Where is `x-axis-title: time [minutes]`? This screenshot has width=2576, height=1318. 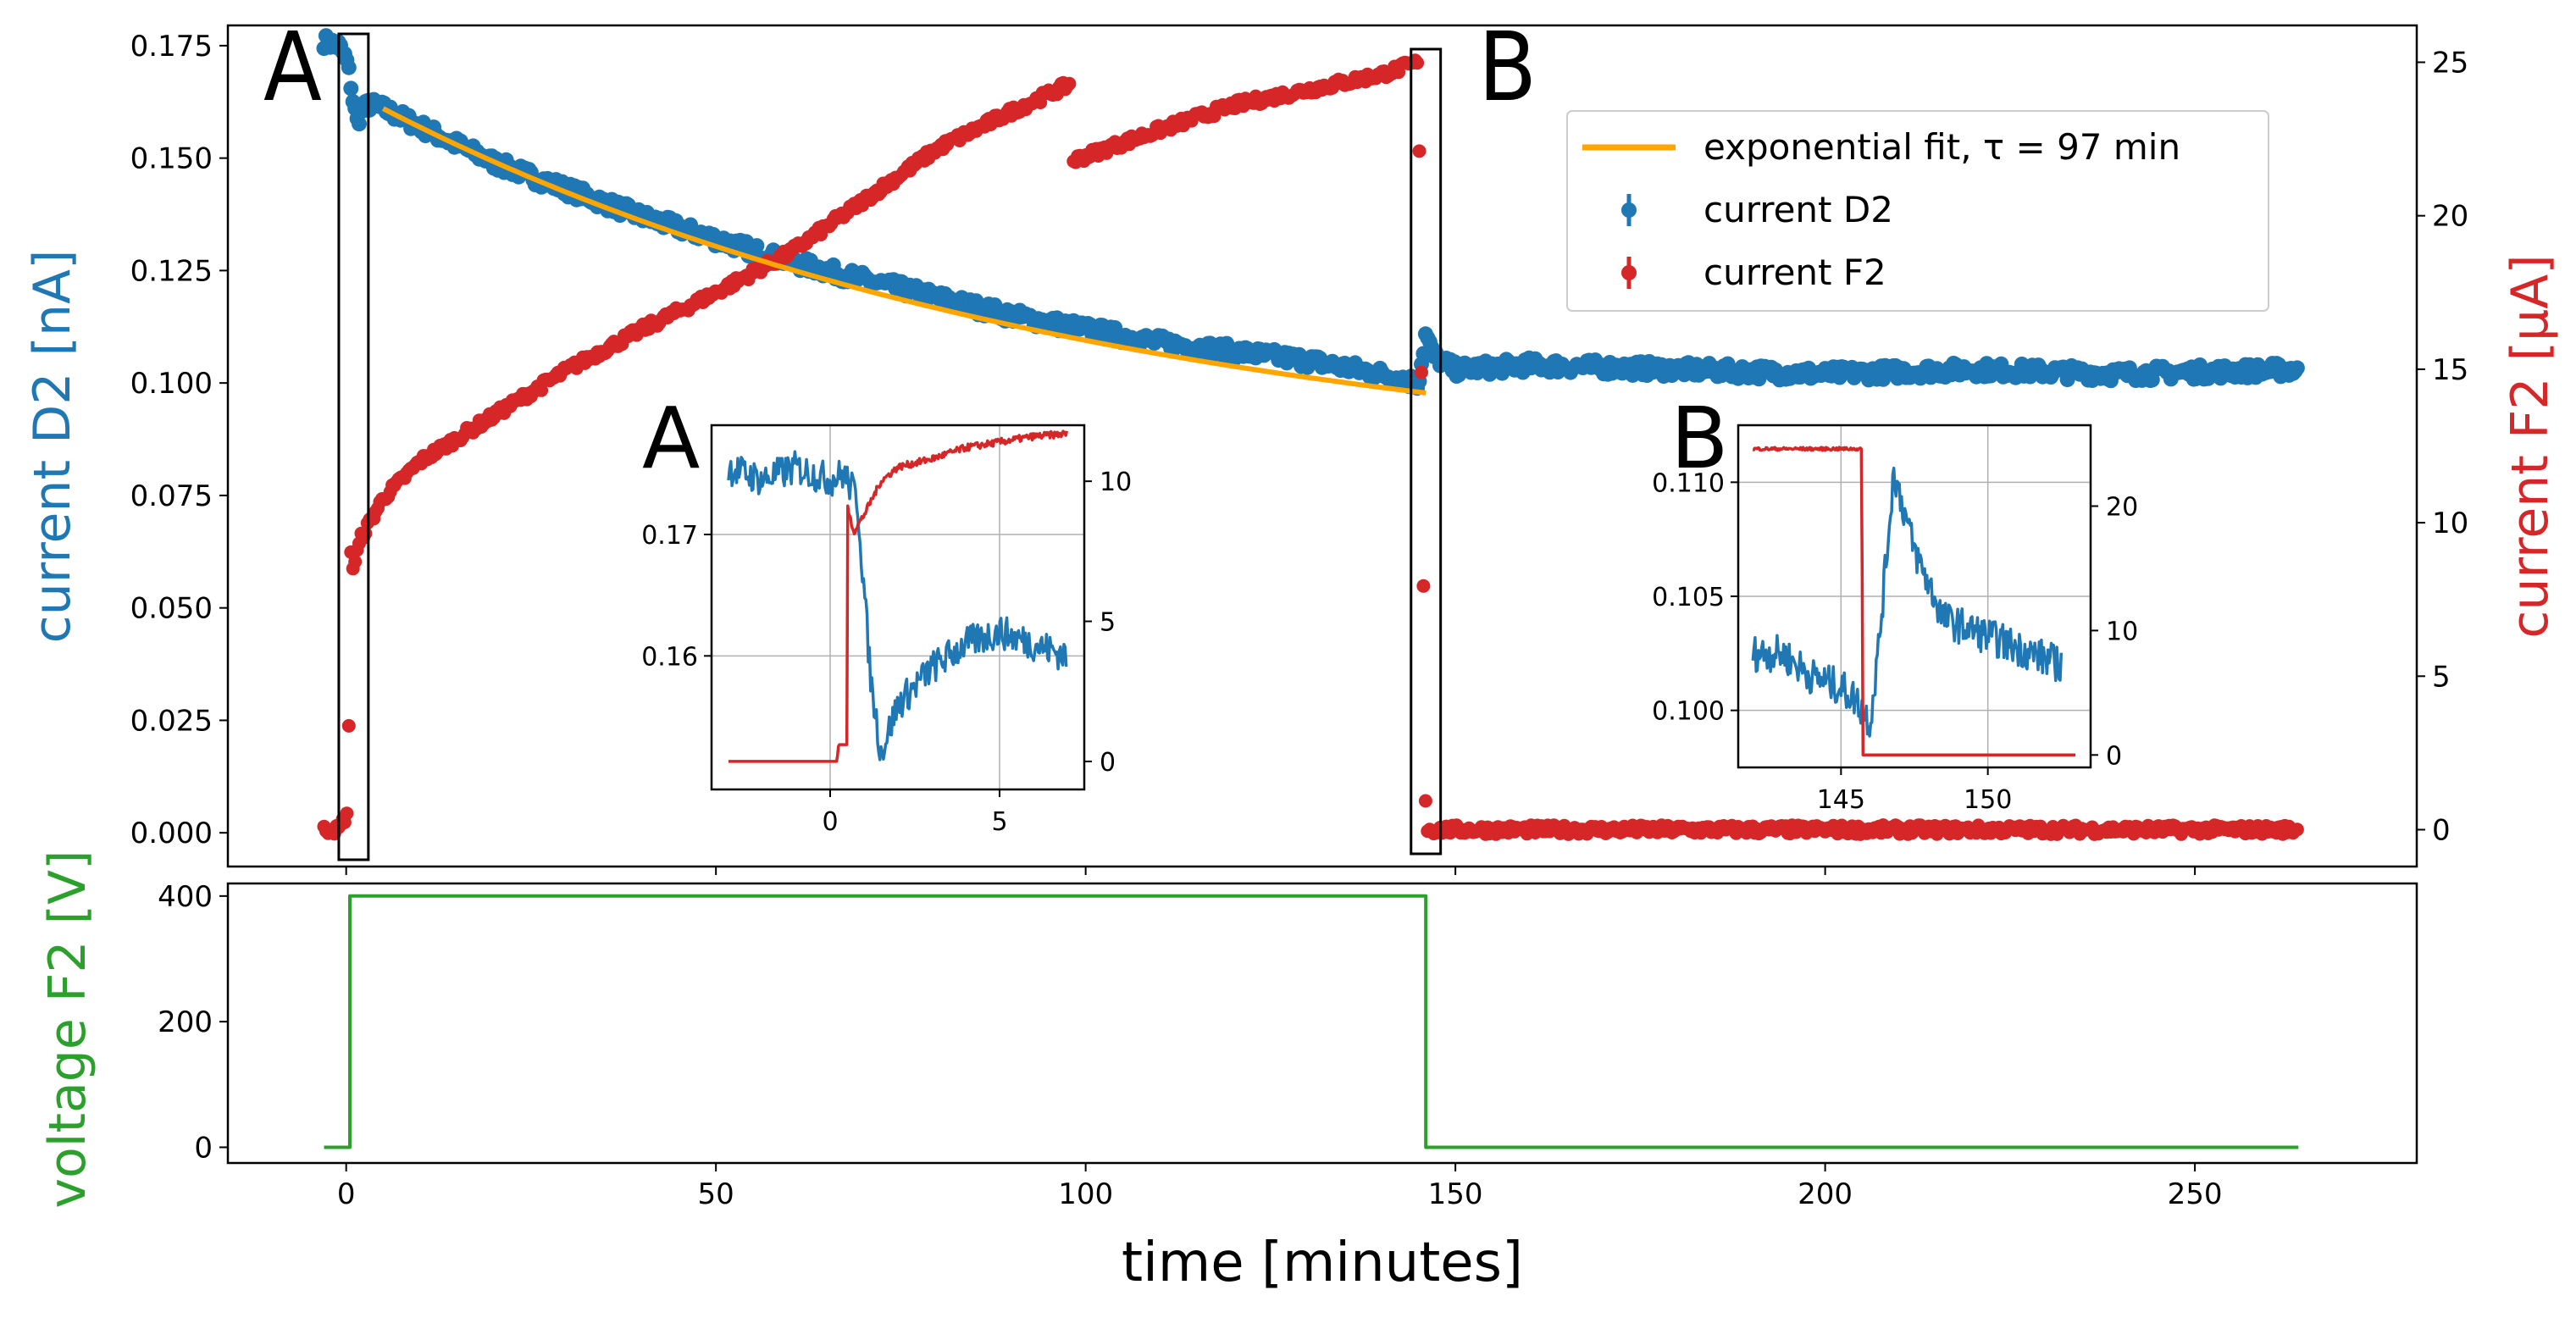 x-axis-title: time [minutes] is located at coordinates (1322, 1263).